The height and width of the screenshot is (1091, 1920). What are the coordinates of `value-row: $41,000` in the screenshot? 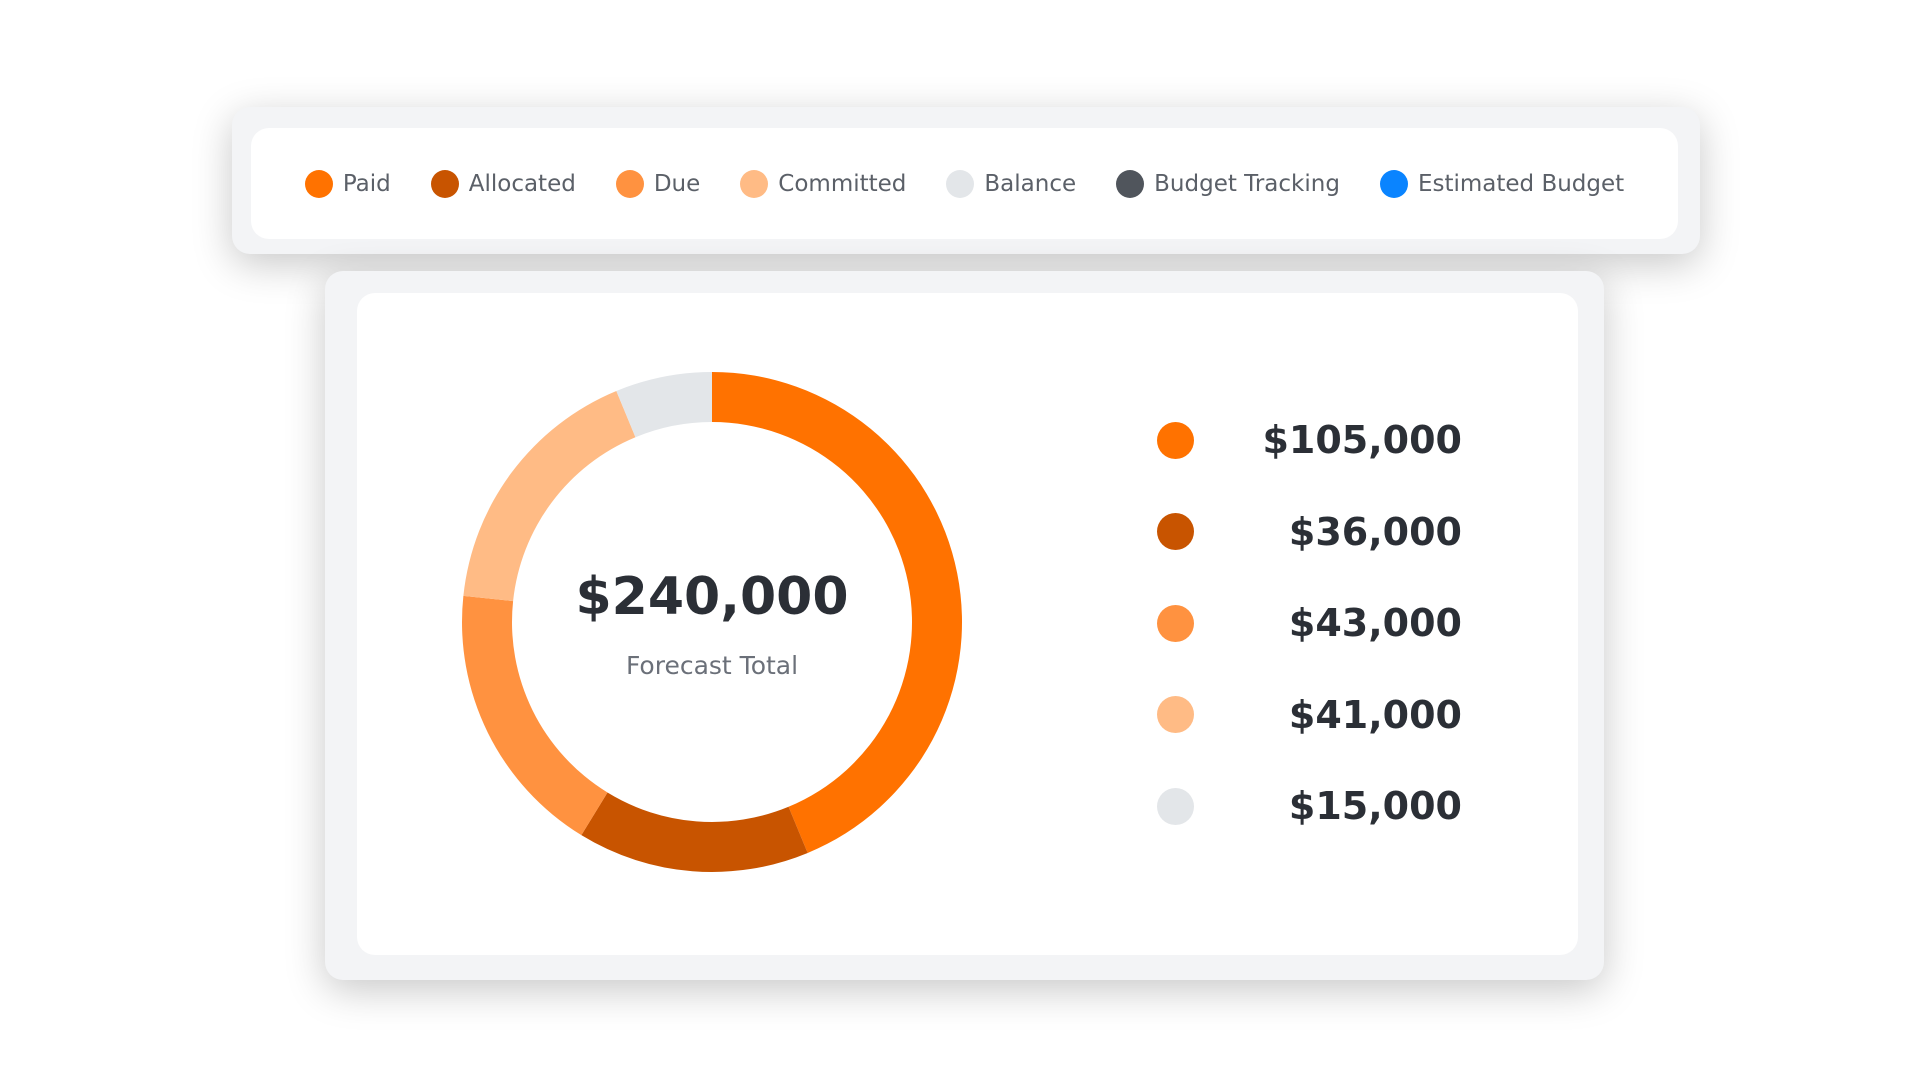 It's located at (1309, 715).